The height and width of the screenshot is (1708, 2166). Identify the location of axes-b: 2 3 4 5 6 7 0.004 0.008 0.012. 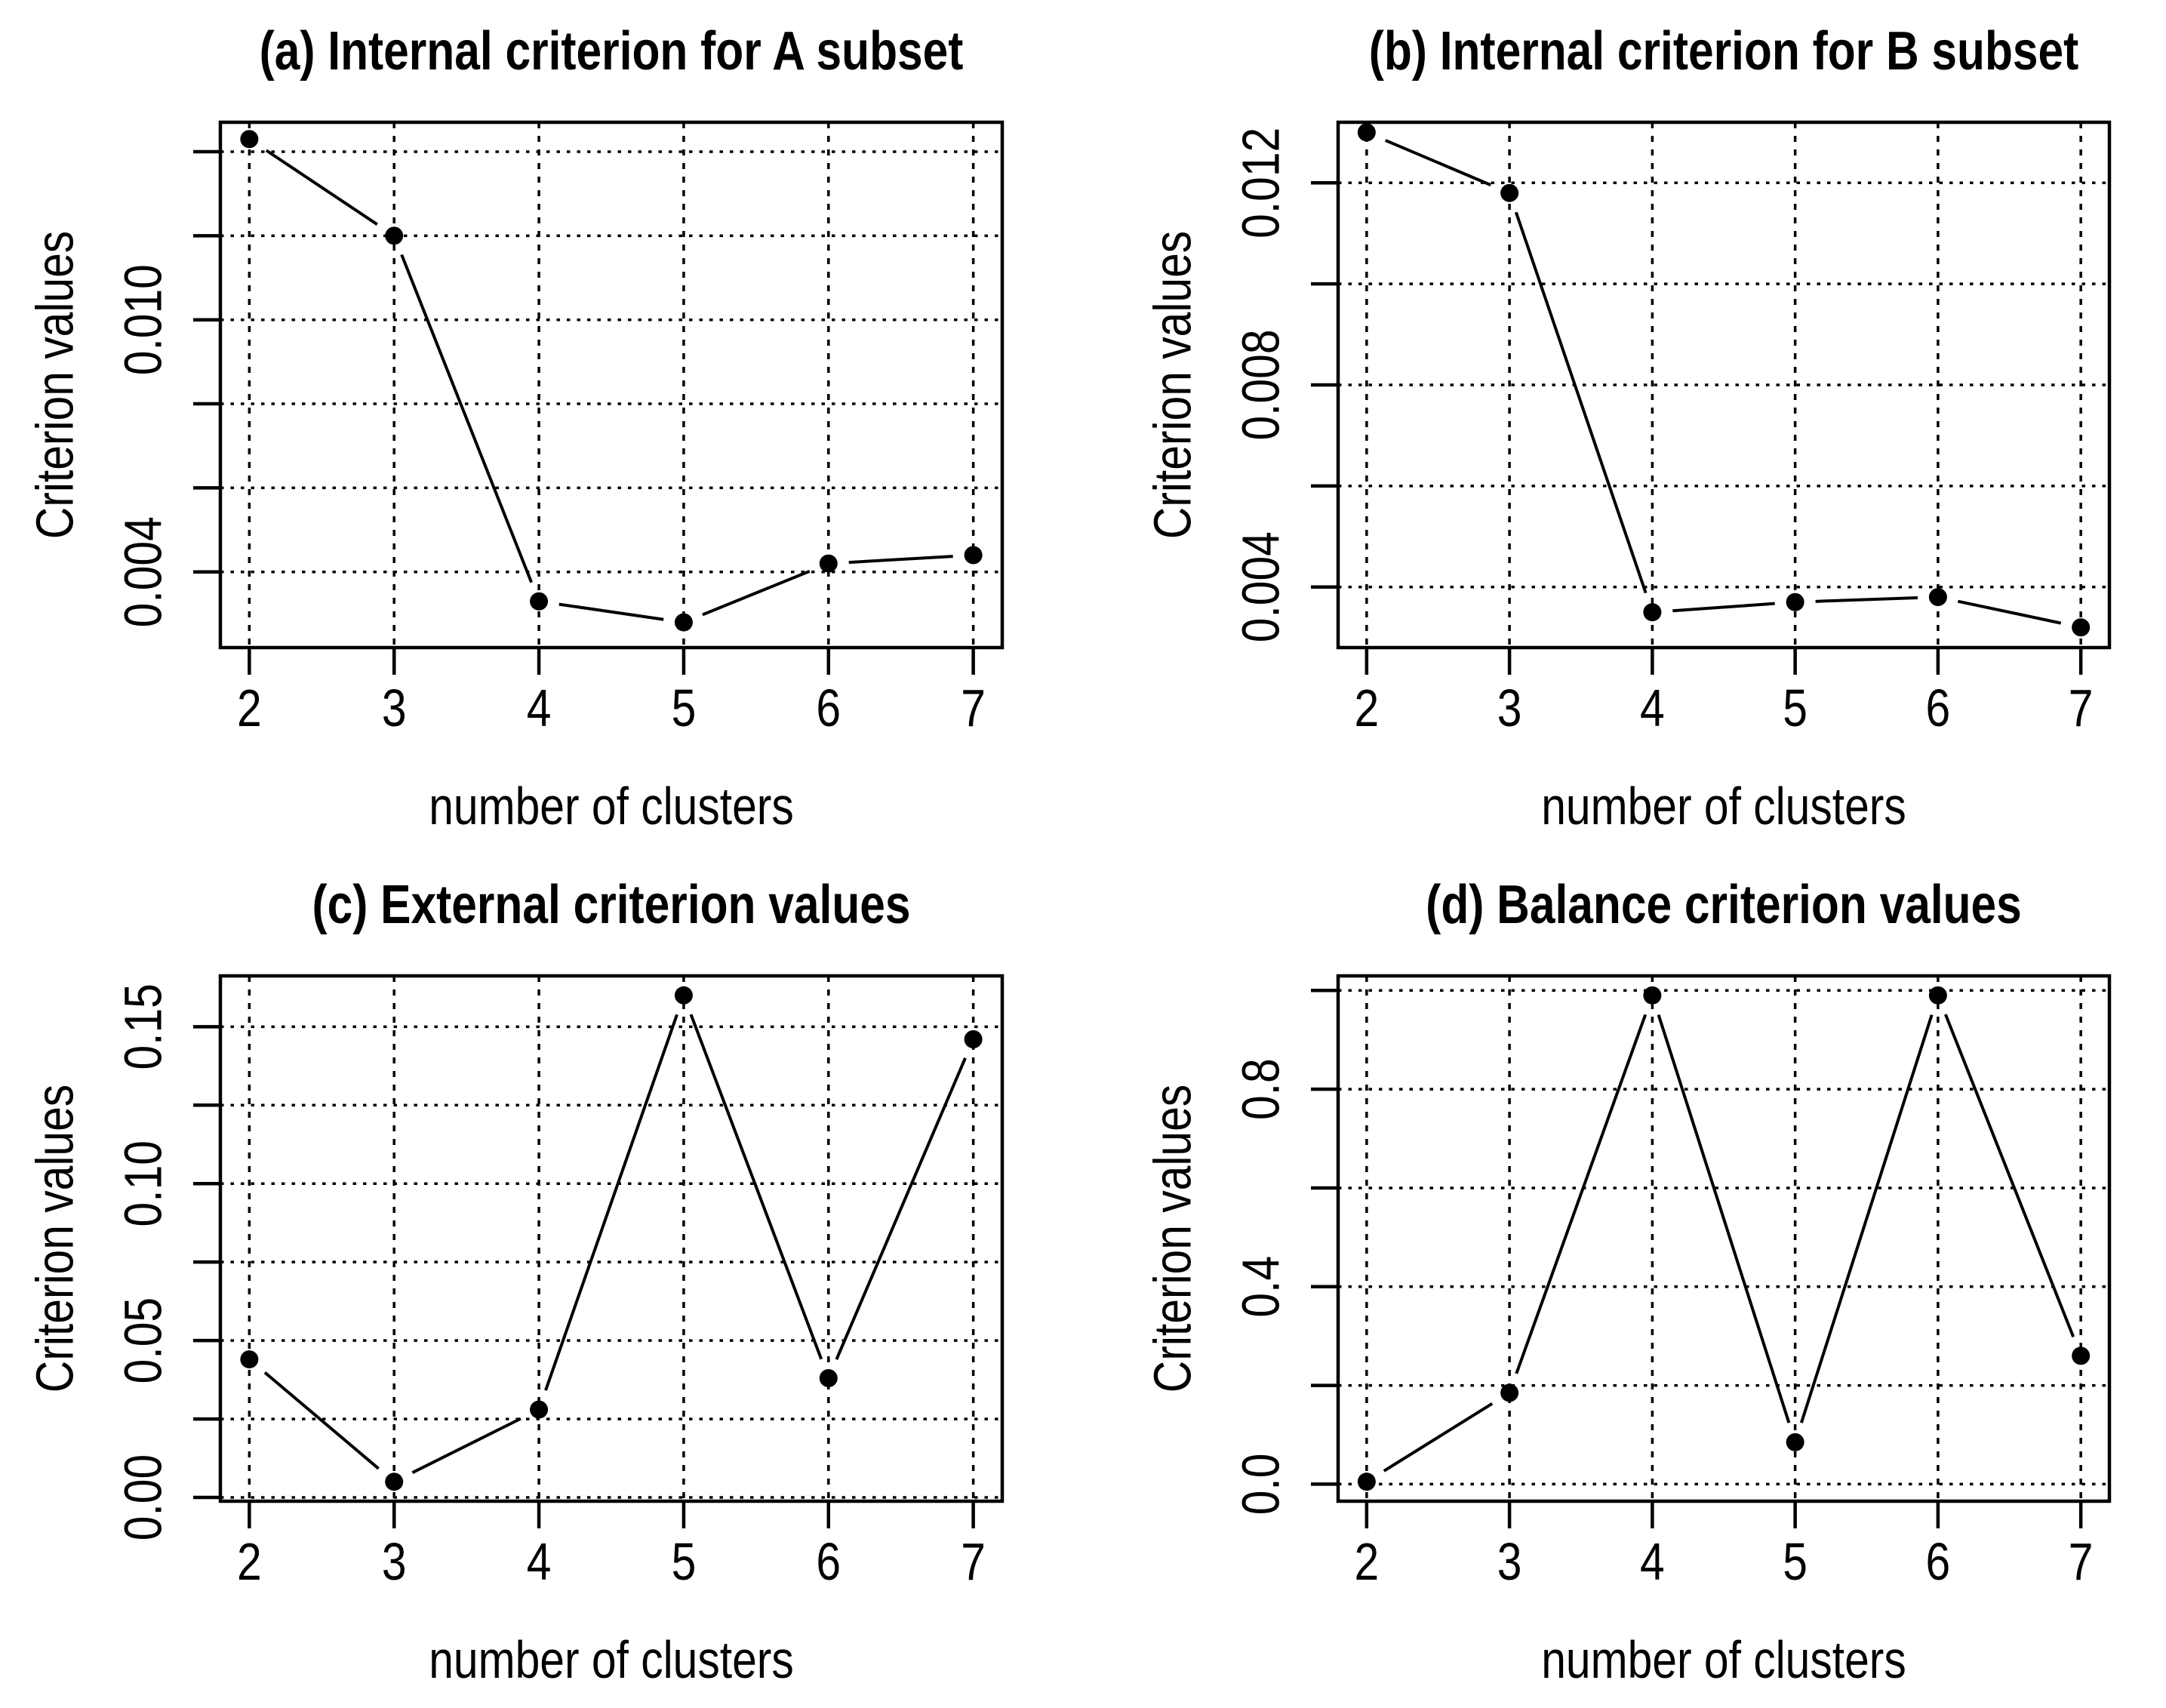
(1662, 432).